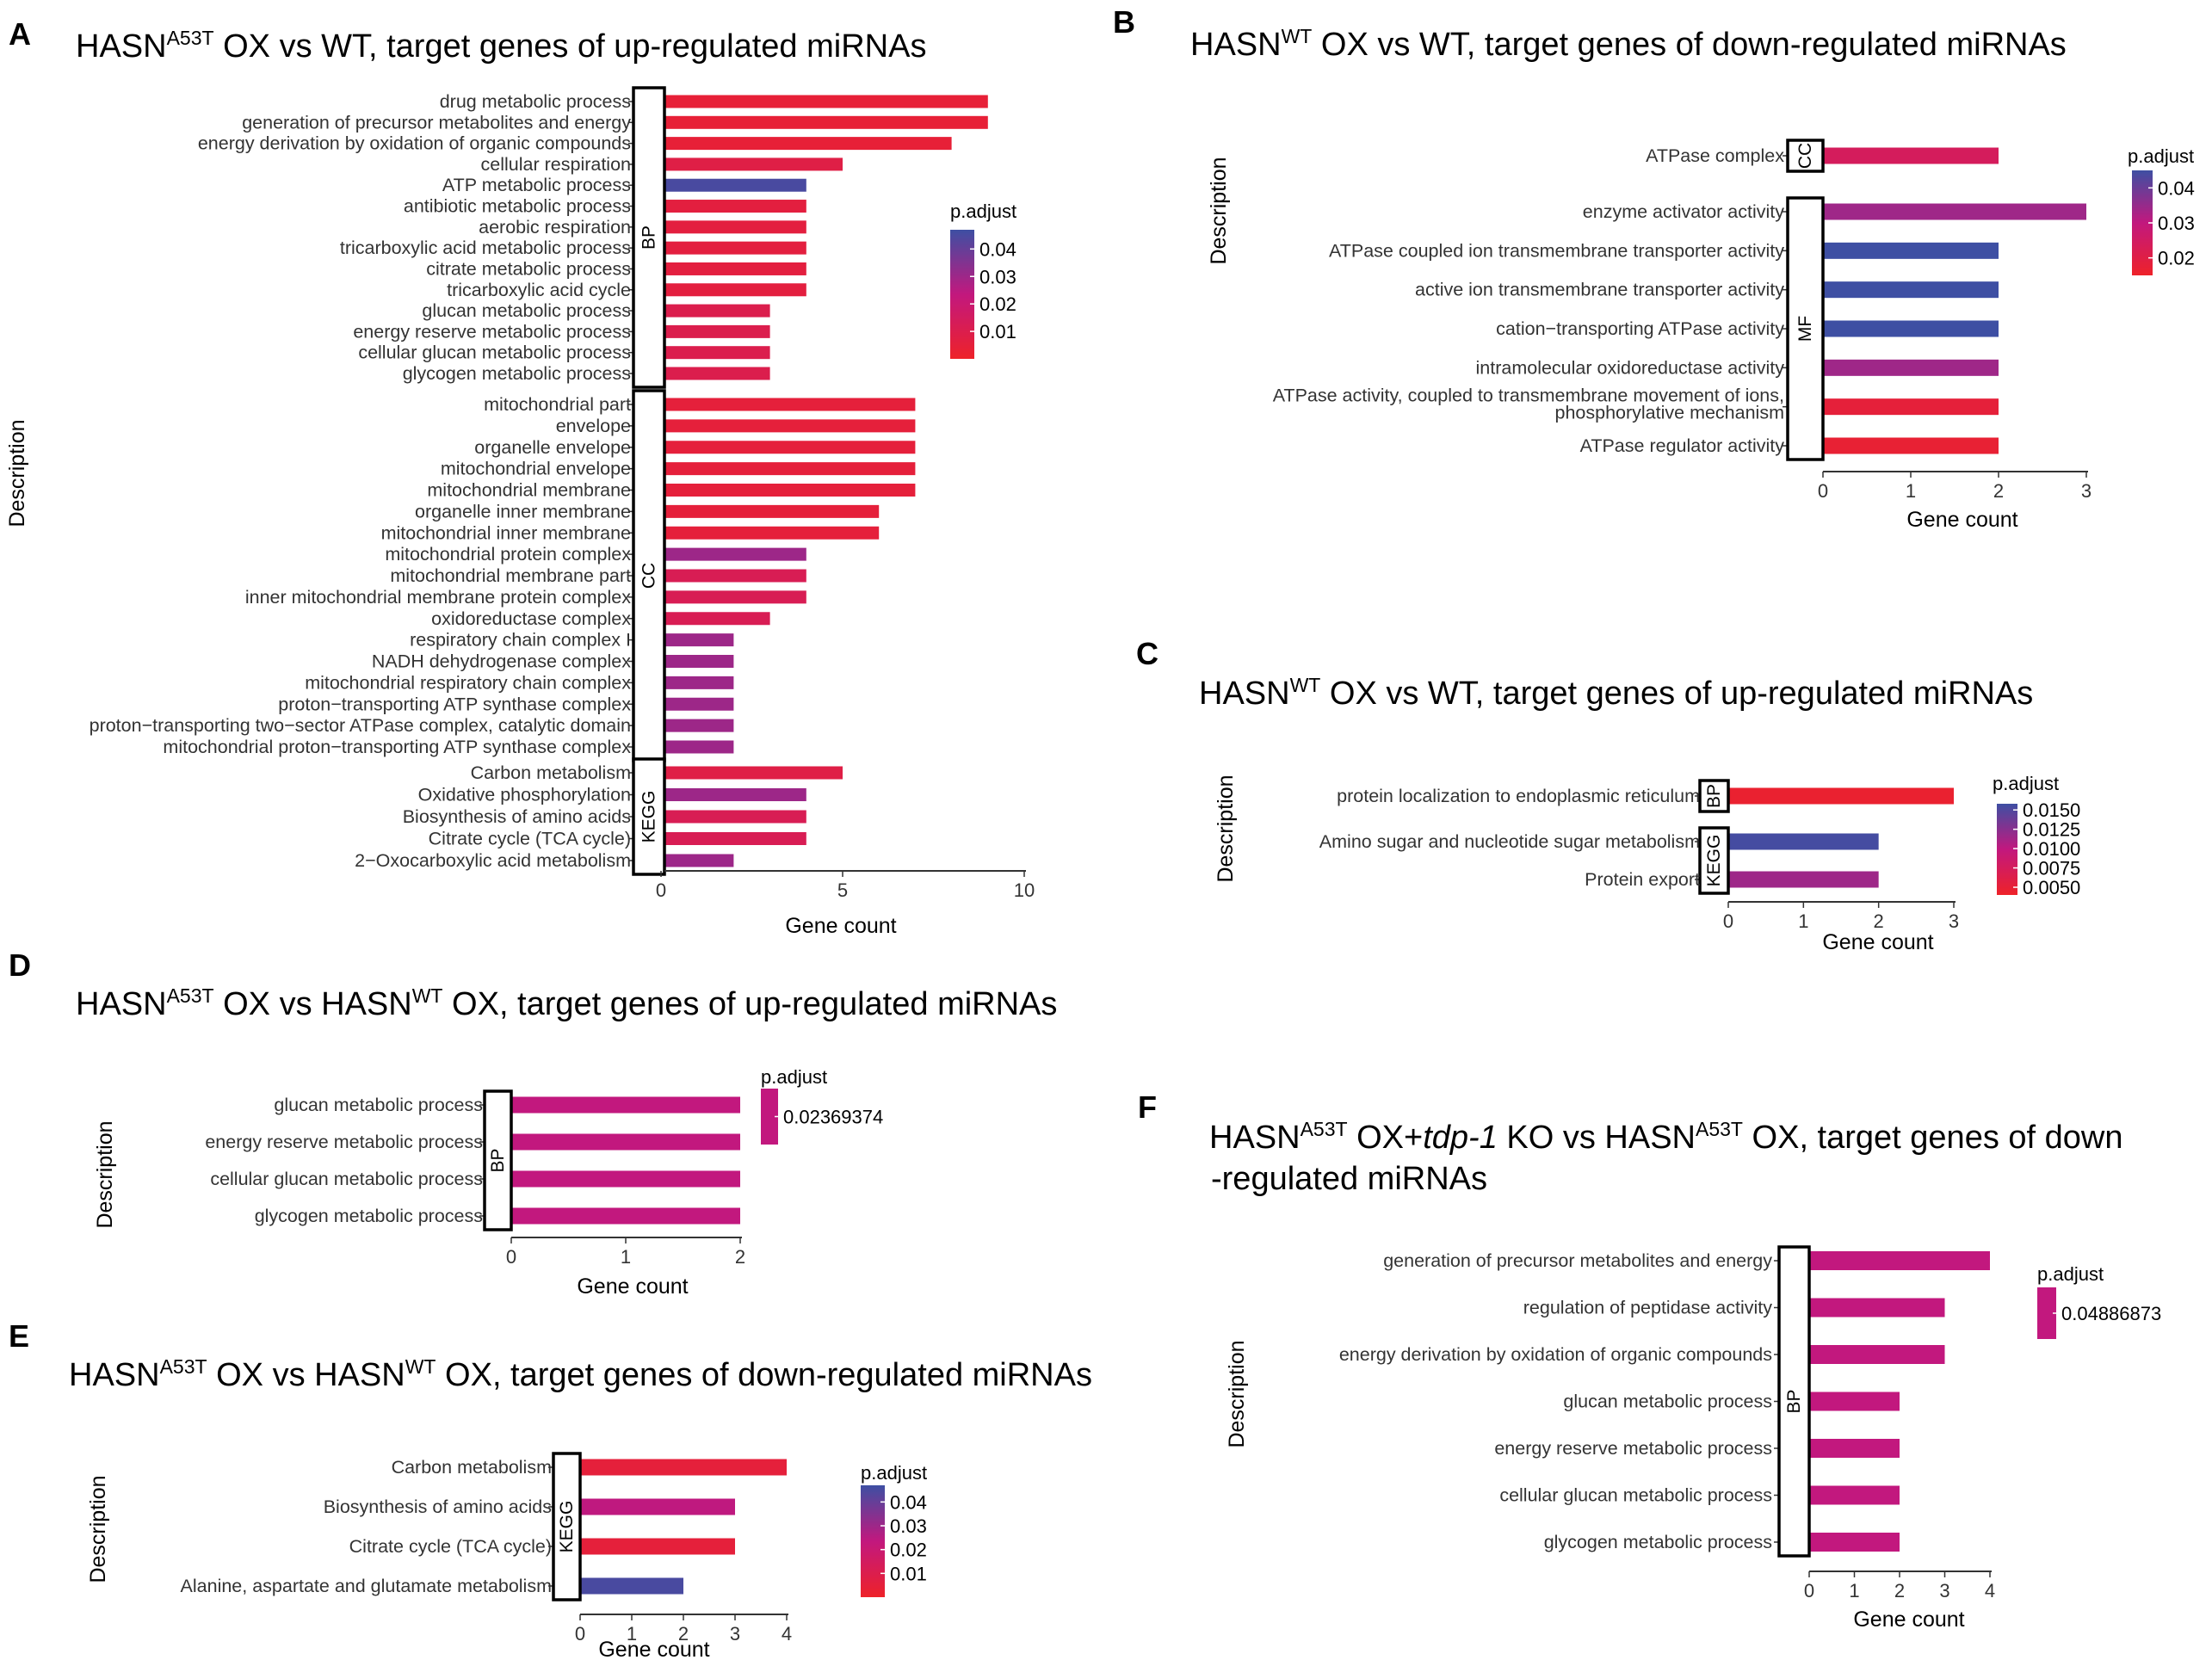 The image size is (2212, 1660). Describe the element at coordinates (1124, 22) in the screenshot. I see `chart-b-panel-label: B` at that location.